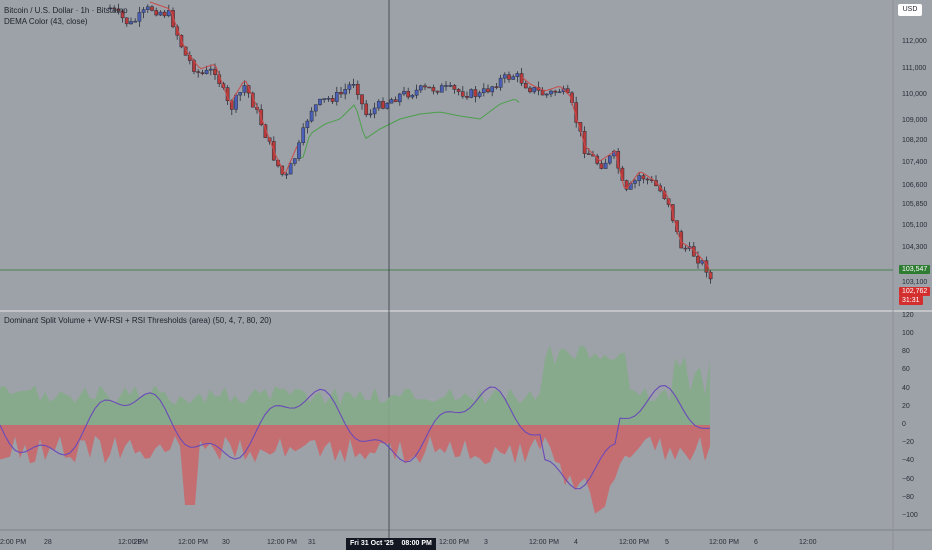  Describe the element at coordinates (808, 542) in the screenshot. I see `time-axis-label: 12:00` at that location.